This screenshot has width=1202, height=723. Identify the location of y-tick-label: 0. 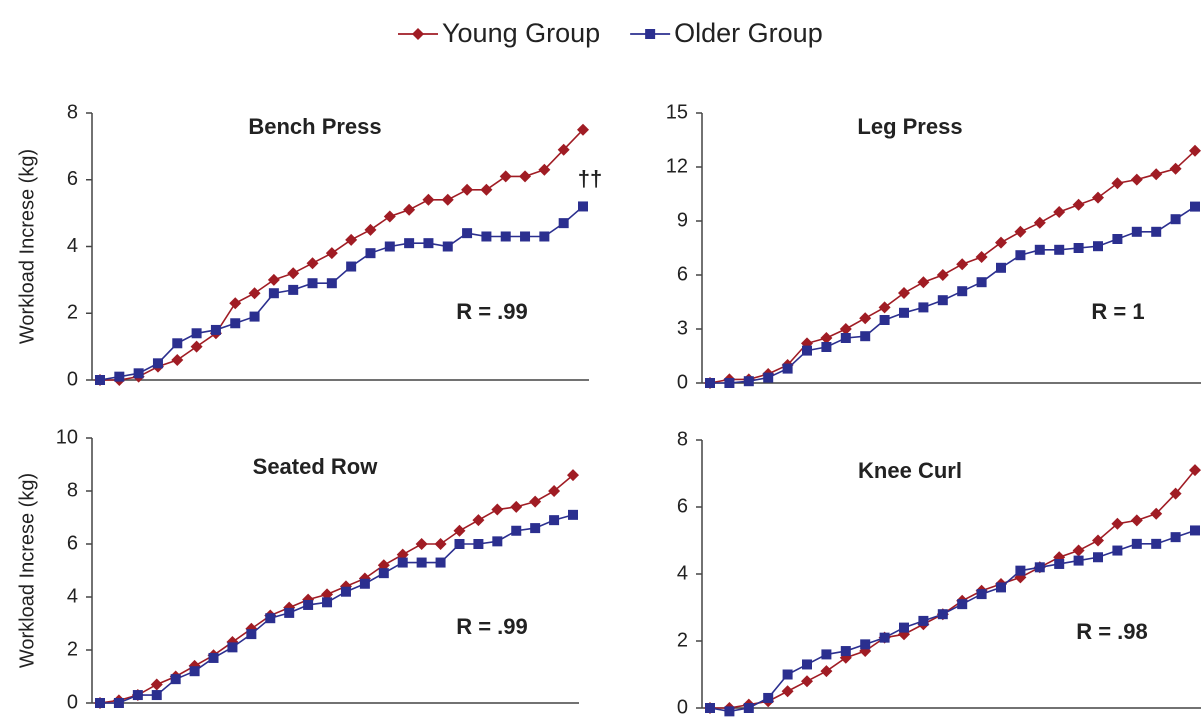
(72, 379).